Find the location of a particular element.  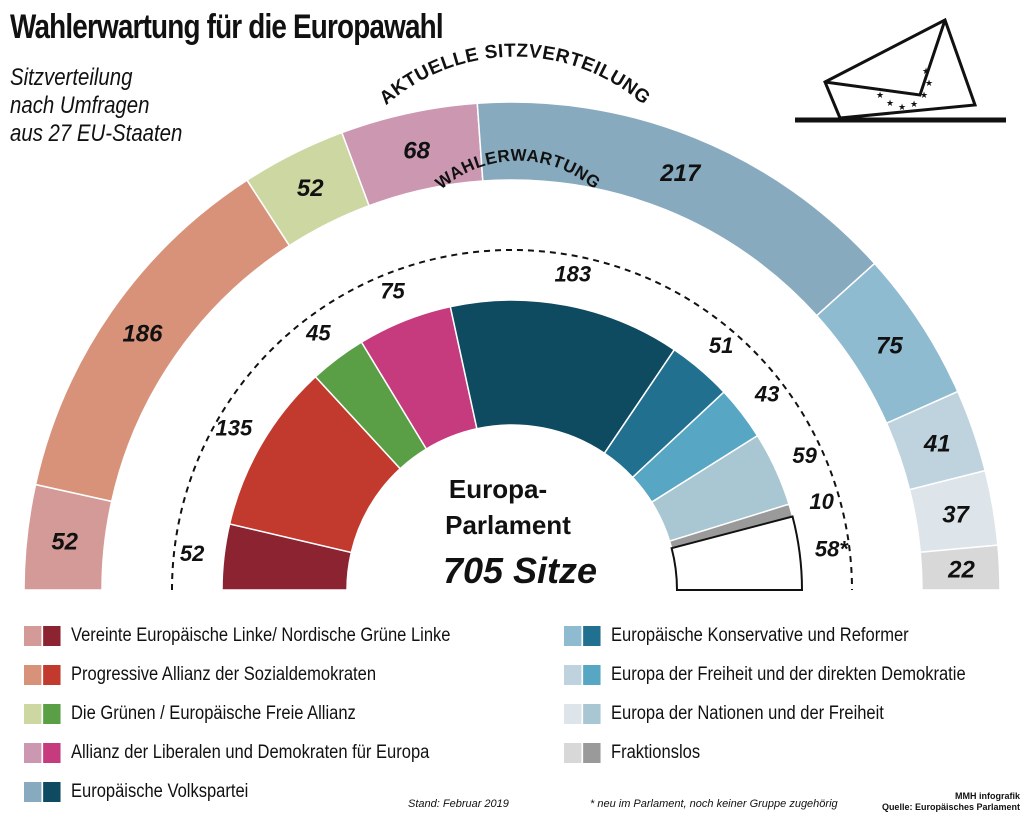

inner-value-label-7: 59 is located at coordinates (804, 455).